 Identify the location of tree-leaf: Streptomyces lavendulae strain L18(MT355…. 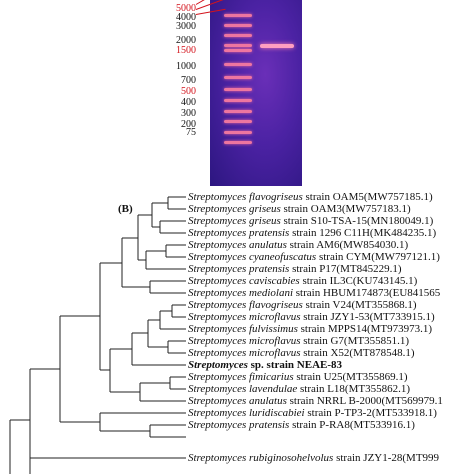
(299, 389).